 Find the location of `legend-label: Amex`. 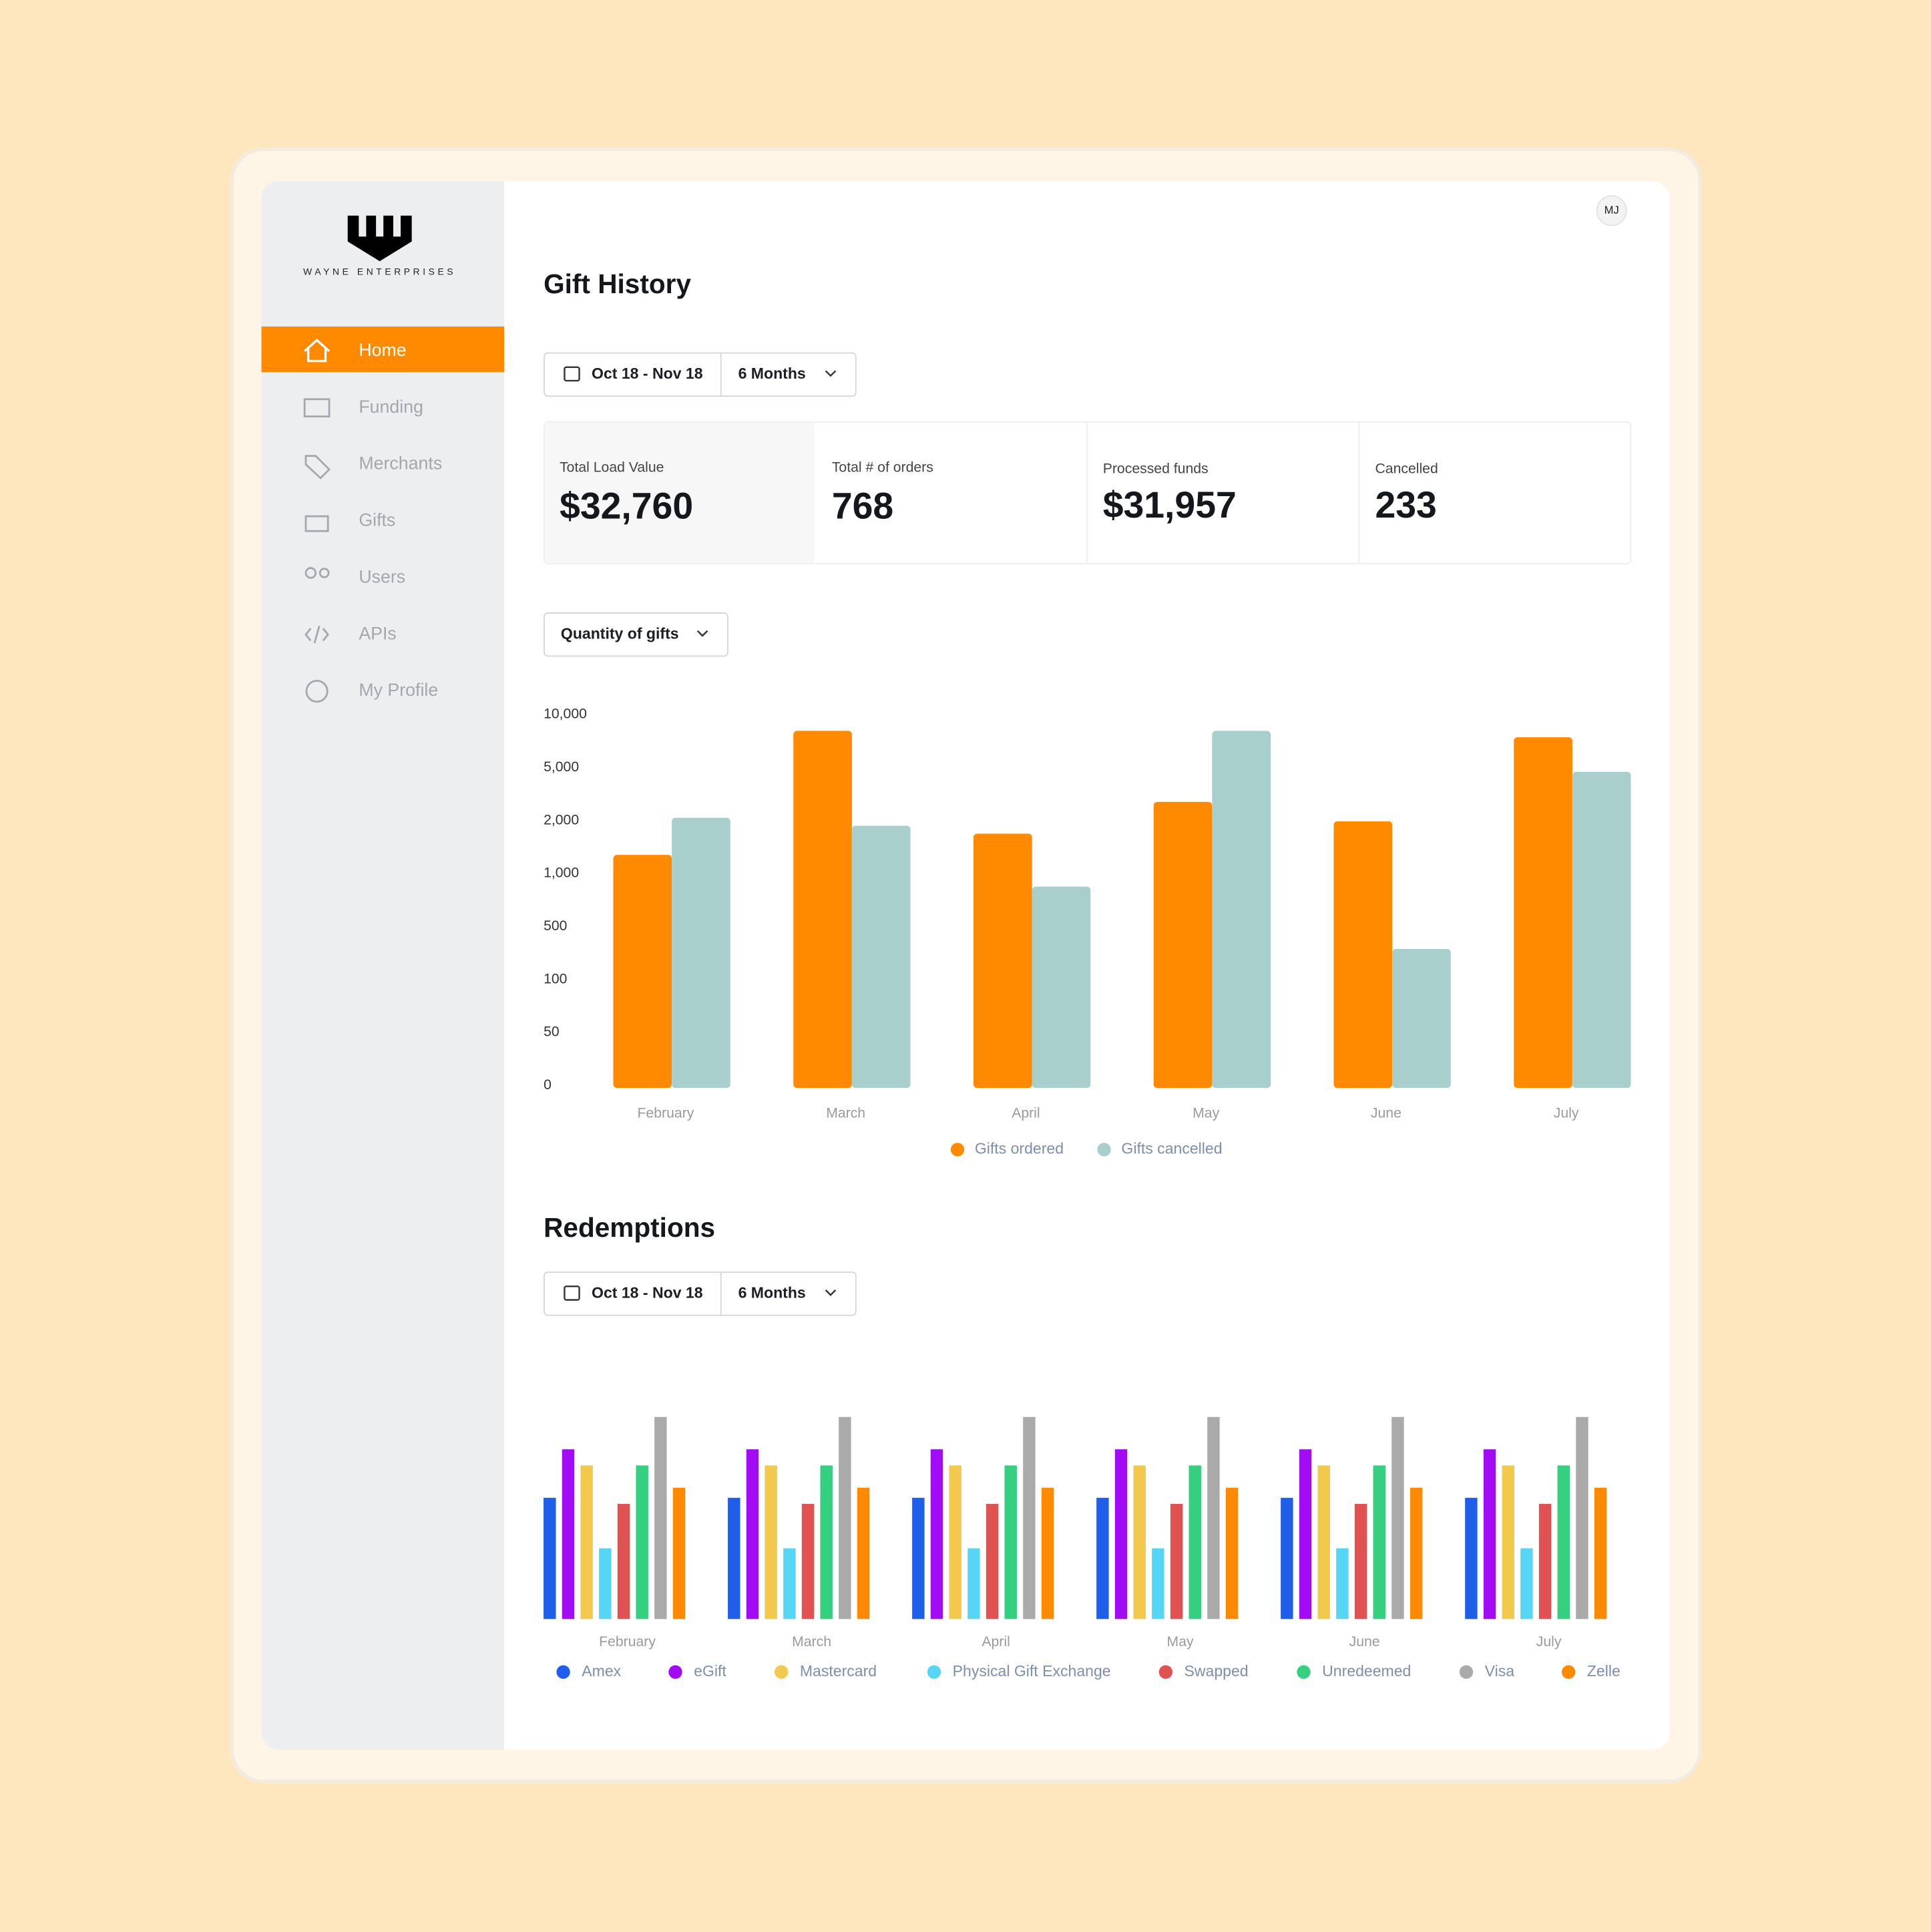

legend-label: Amex is located at coordinates (601, 1671).